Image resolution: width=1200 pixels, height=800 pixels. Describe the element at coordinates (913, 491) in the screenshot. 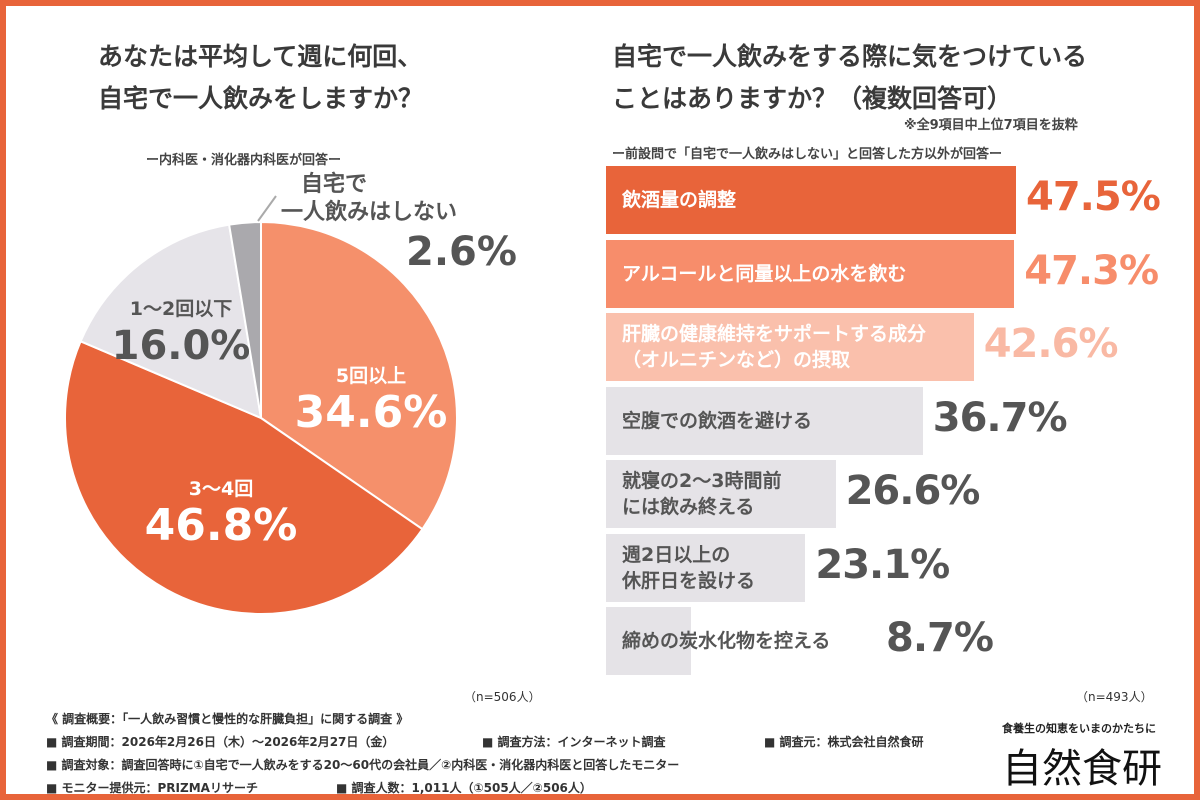

I see `bar-value: 26.6%` at that location.